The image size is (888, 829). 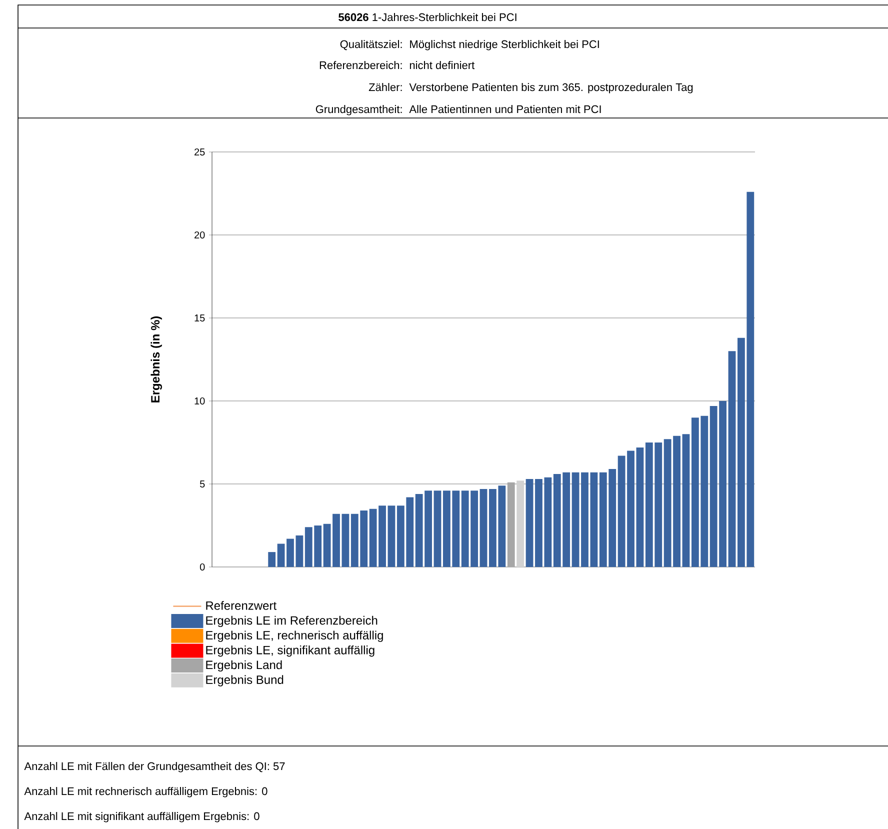 I want to click on legend-label: Ergebnis LE im Referenzbereich, so click(x=292, y=622).